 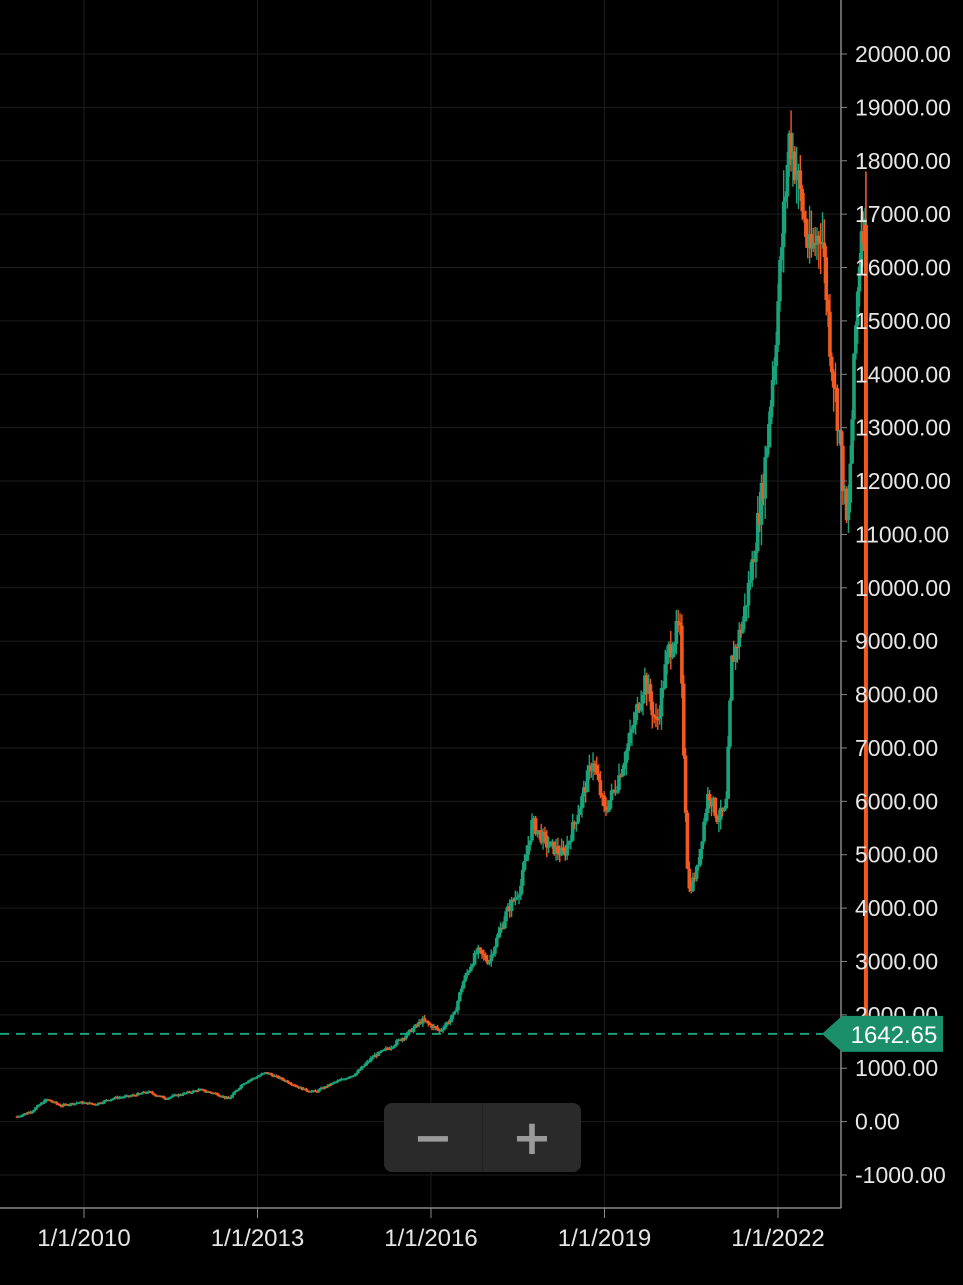 What do you see at coordinates (433, 1137) in the screenshot?
I see `zoom-out-button: −` at bounding box center [433, 1137].